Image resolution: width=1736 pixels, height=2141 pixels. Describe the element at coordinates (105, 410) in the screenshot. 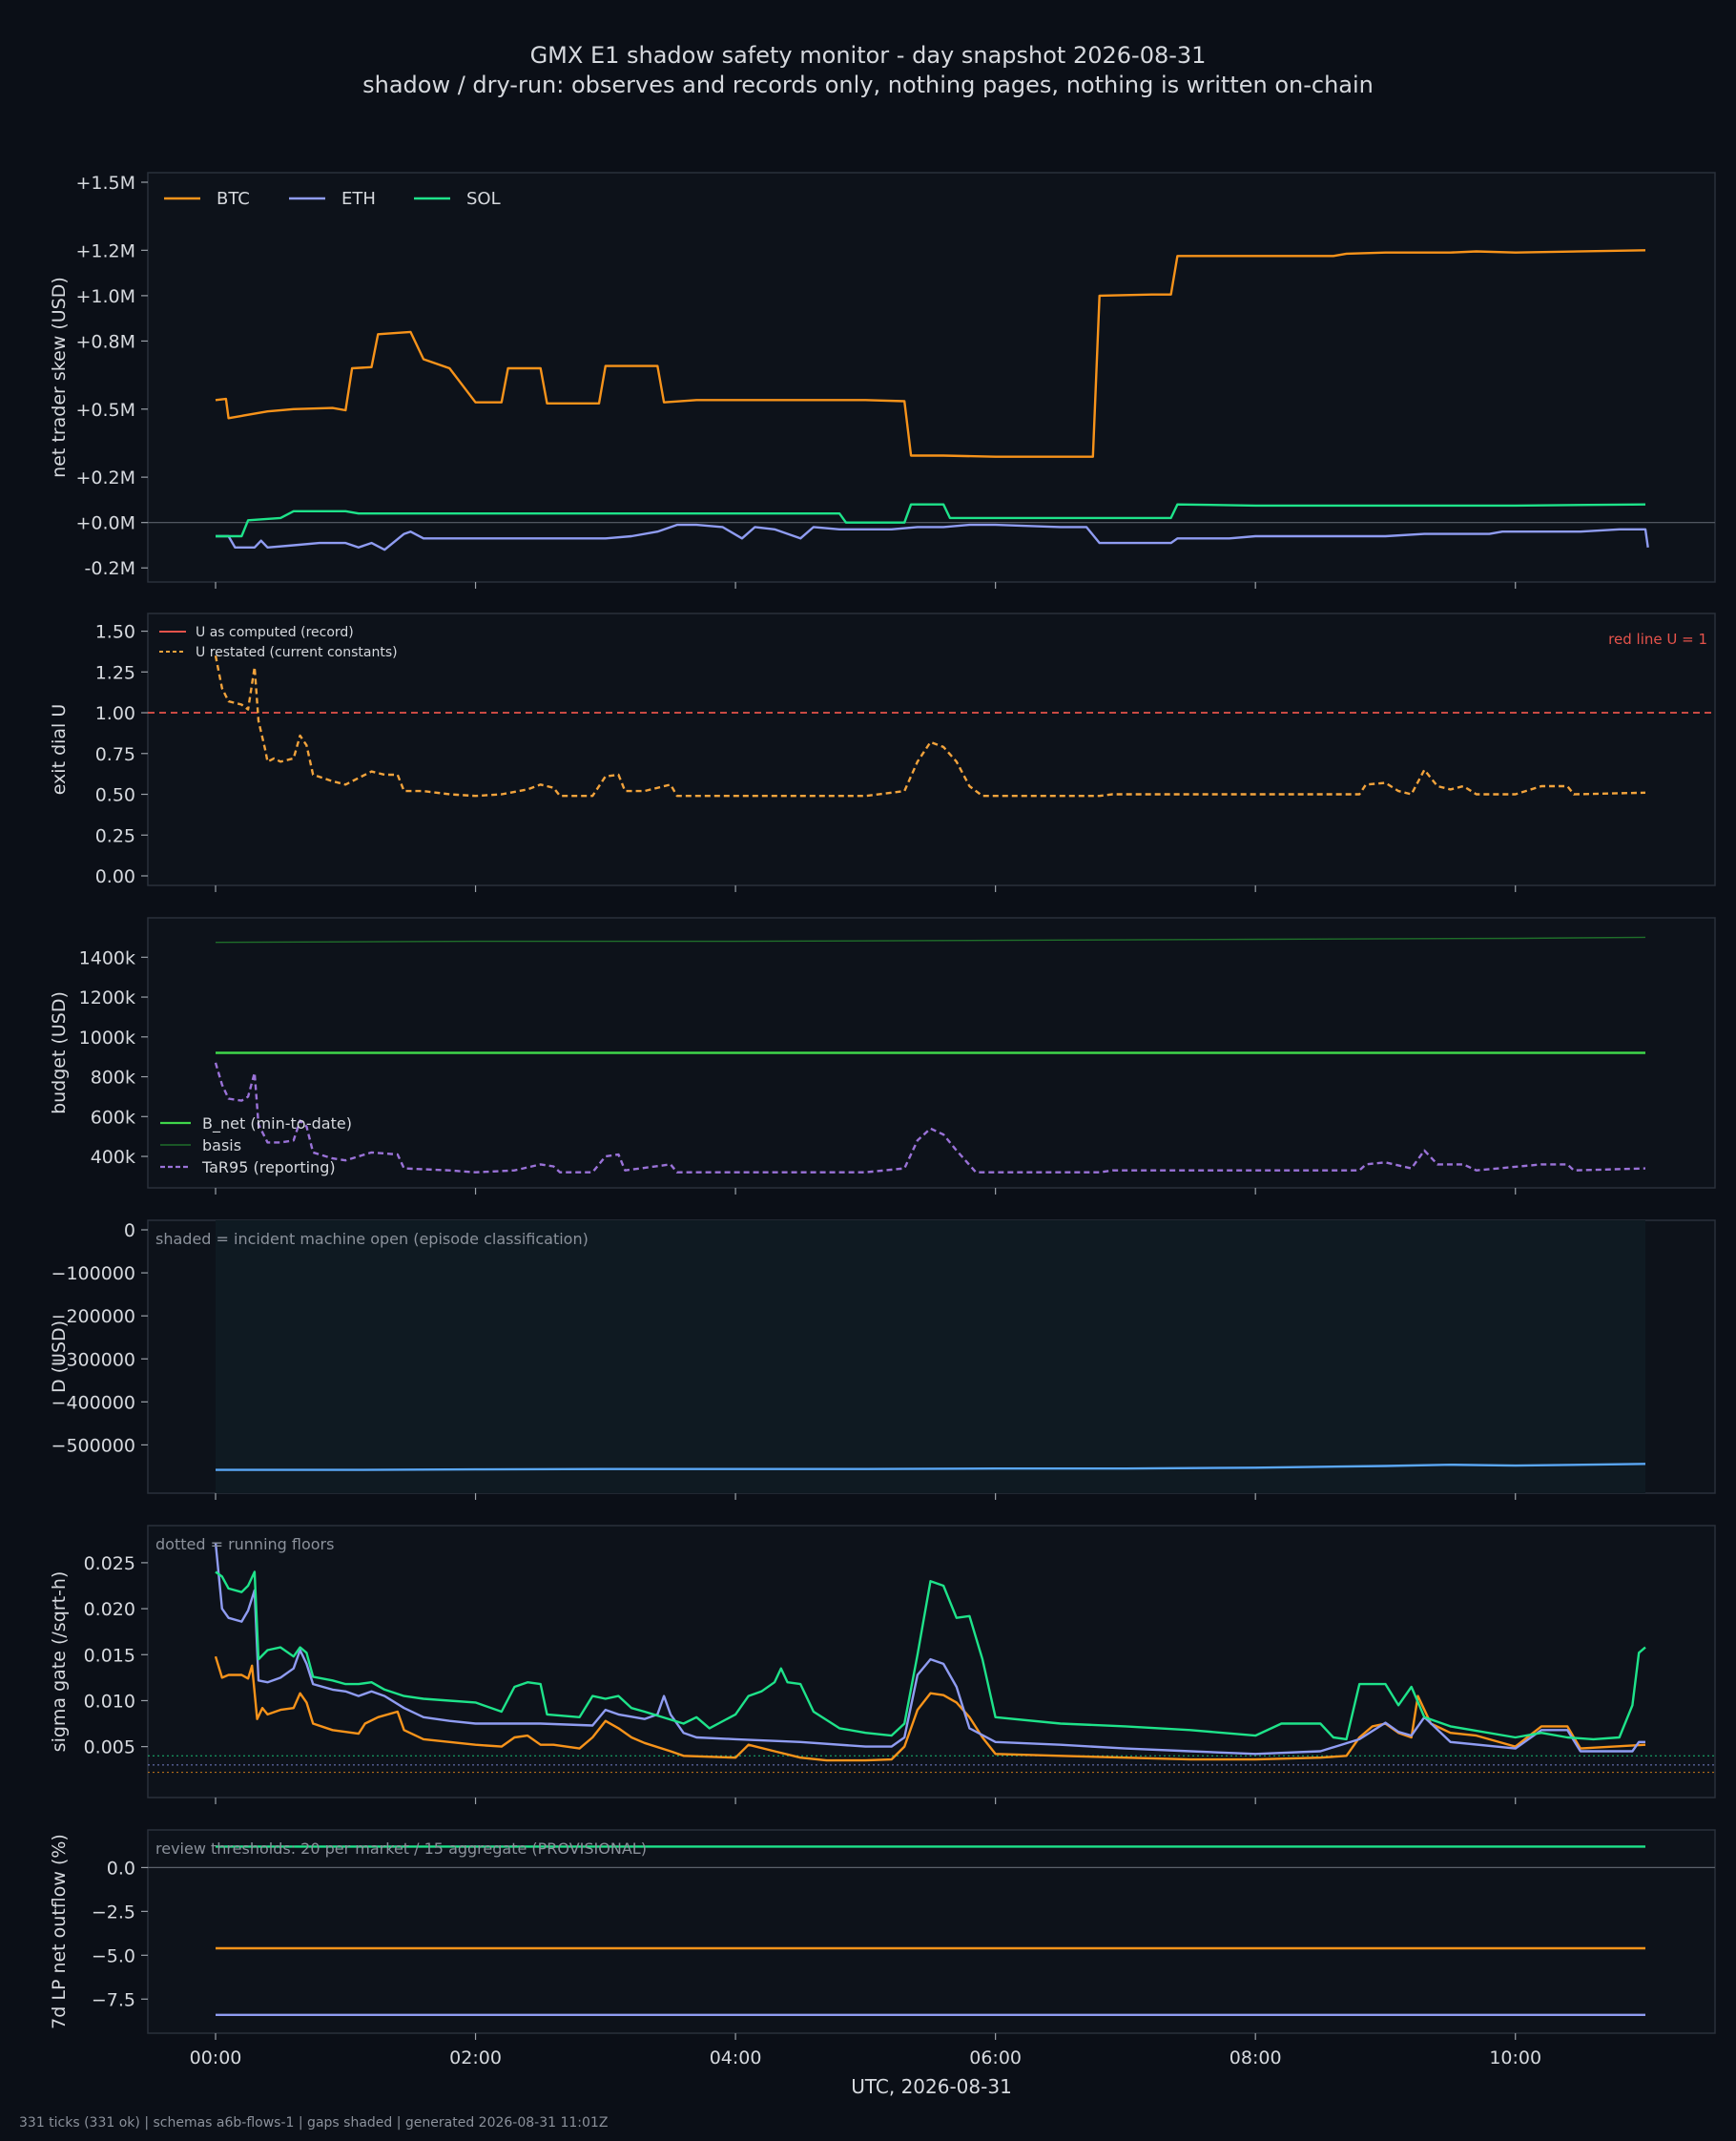

I see `y-tick-label: +0.5M` at that location.